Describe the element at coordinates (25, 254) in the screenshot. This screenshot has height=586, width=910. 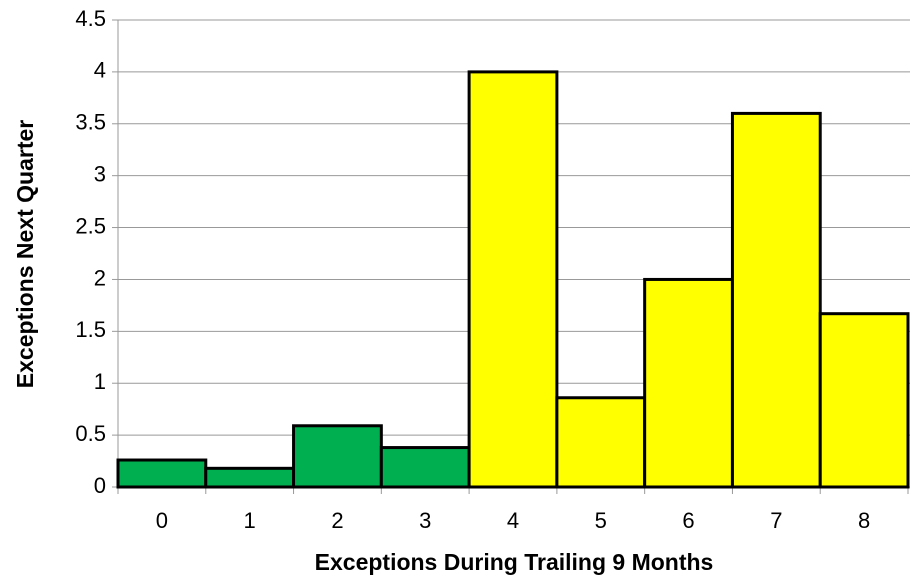
I see `y-axis-title: Exceptions Next Quarter` at that location.